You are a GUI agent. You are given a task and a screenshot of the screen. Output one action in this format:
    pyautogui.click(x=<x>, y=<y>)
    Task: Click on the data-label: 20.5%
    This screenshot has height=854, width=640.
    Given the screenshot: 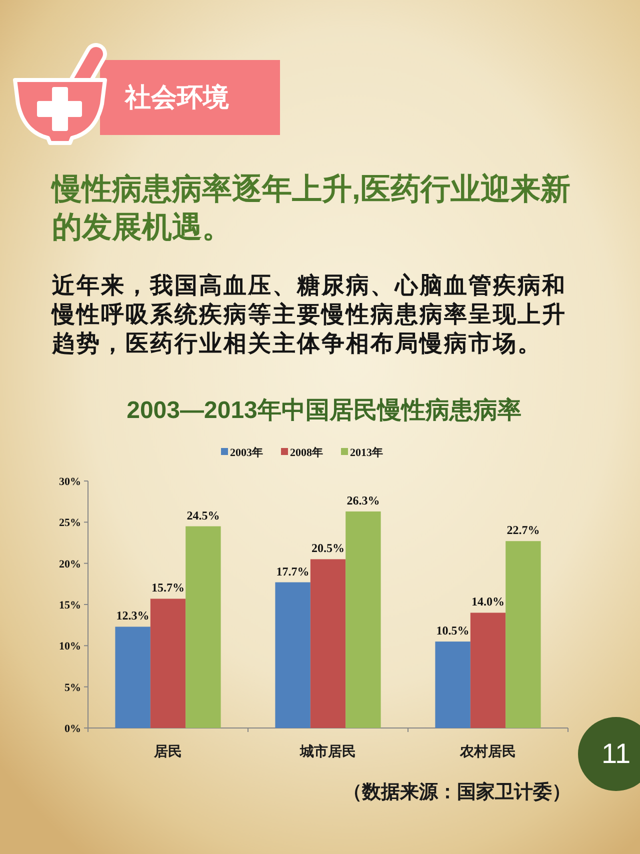 What is the action you would take?
    pyautogui.click(x=328, y=548)
    